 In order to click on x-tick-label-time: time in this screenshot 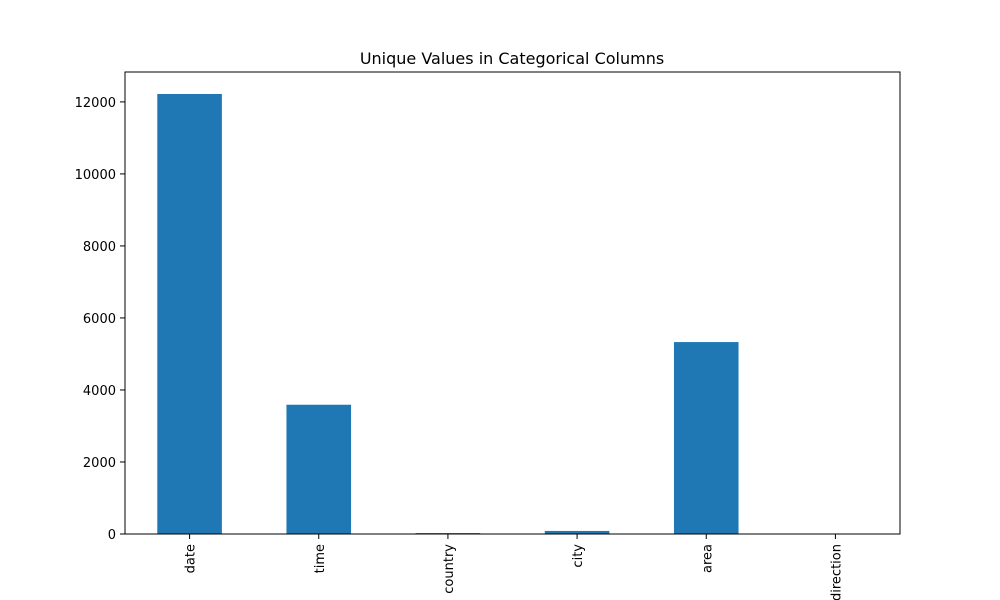, I will do `click(320, 558)`.